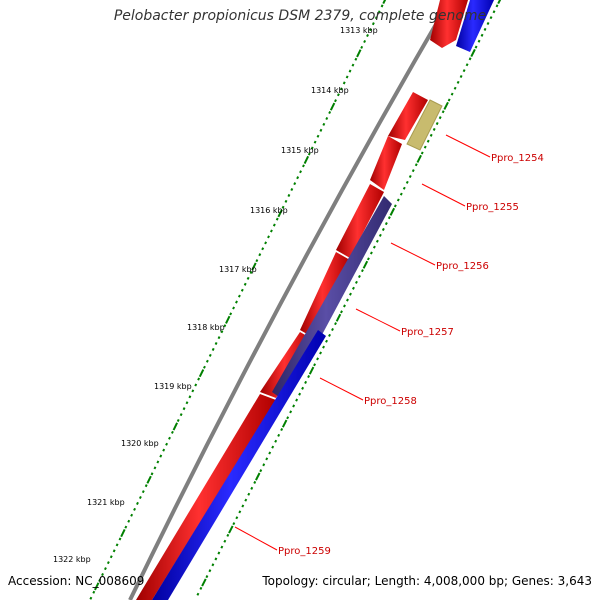  Describe the element at coordinates (76, 581) in the screenshot. I see `accession-text: Accession: NC_008609` at that location.